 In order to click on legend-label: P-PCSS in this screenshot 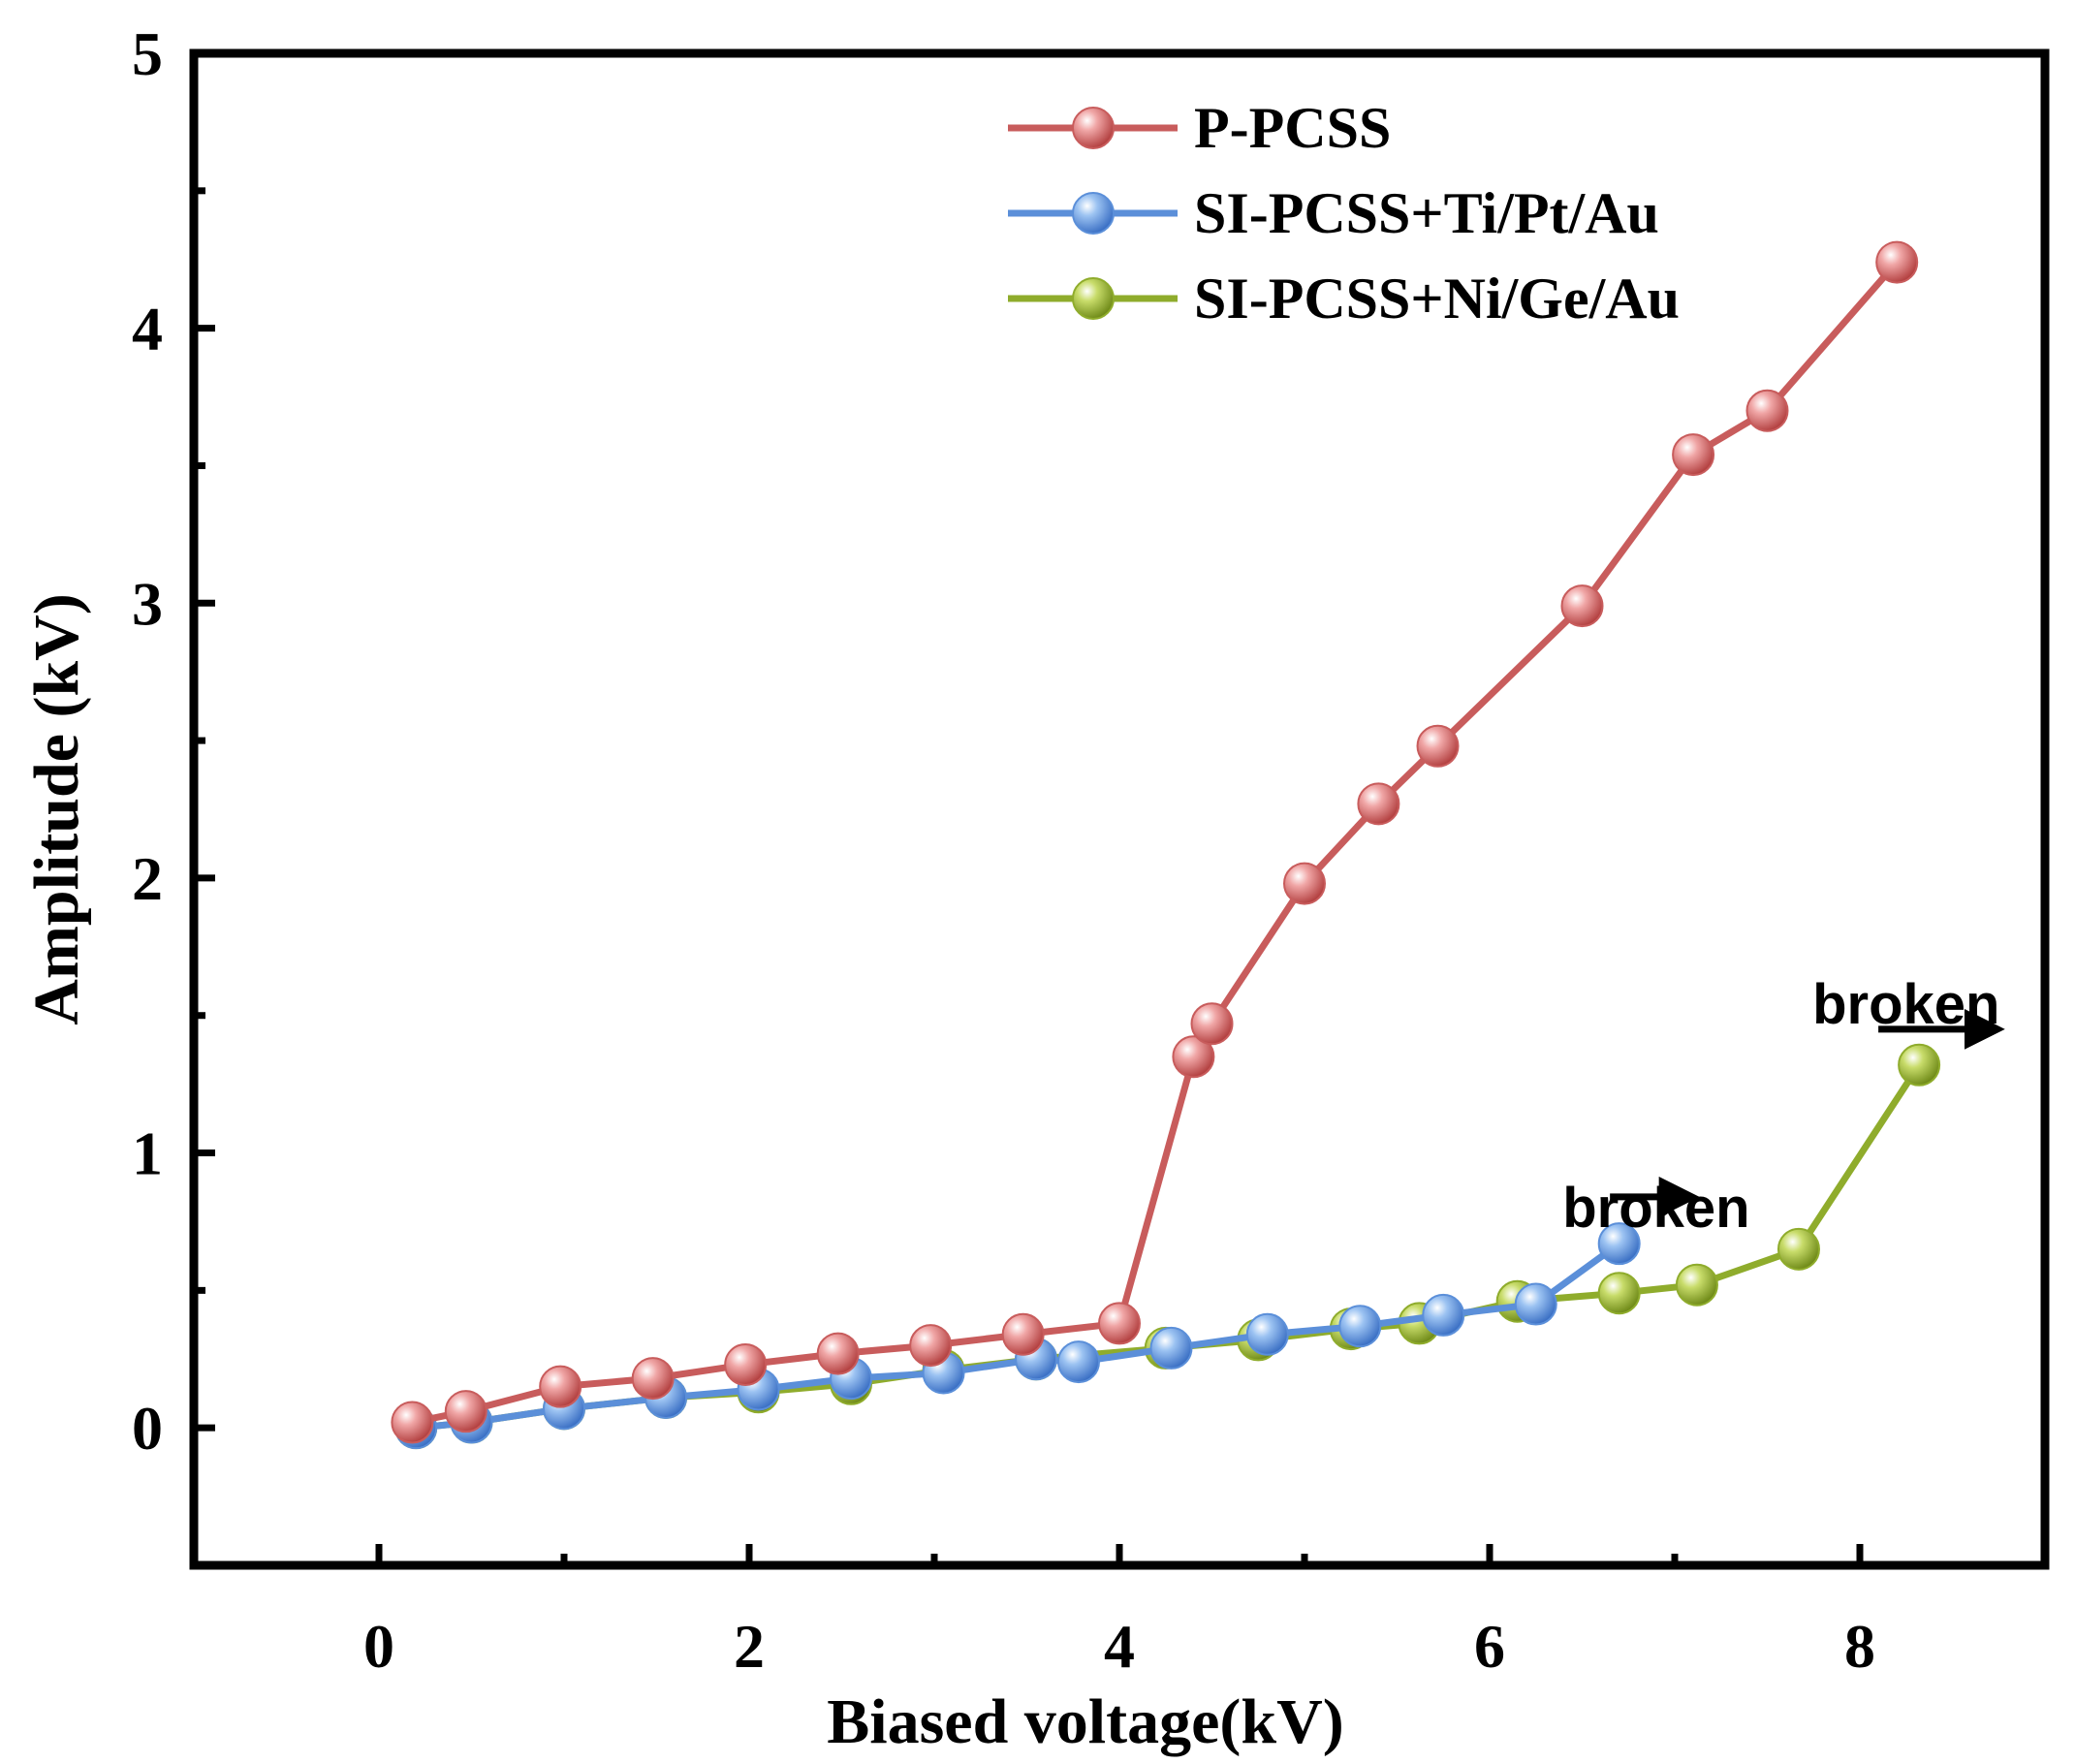, I will do `click(1292, 128)`.